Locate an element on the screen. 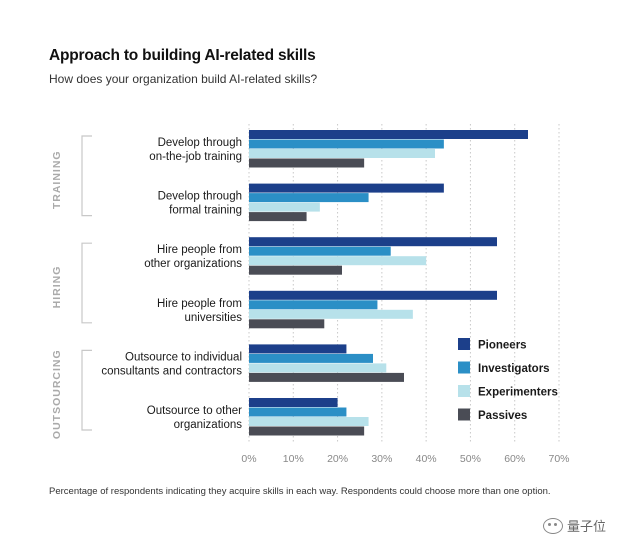  category-label: formal training is located at coordinates (205, 211).